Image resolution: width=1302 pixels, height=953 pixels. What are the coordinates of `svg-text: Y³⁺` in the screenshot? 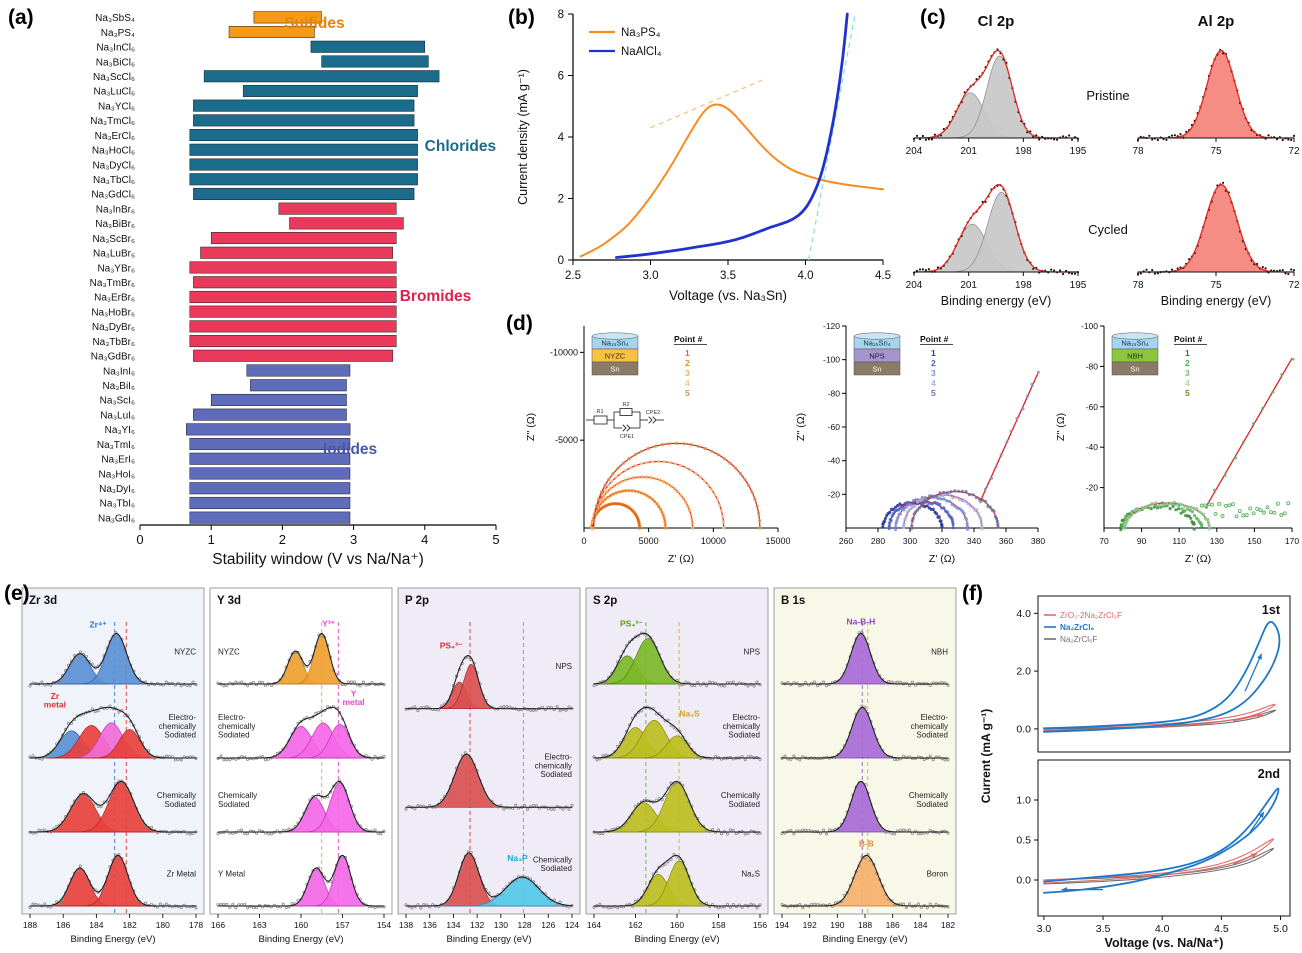 It's located at (329, 624).